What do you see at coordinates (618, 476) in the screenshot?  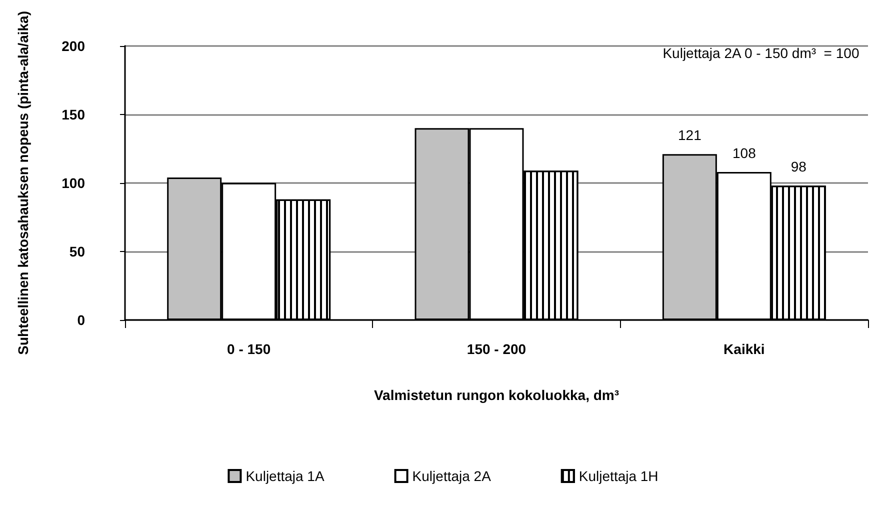 I see `legend-label: Kuljettaja 1H` at bounding box center [618, 476].